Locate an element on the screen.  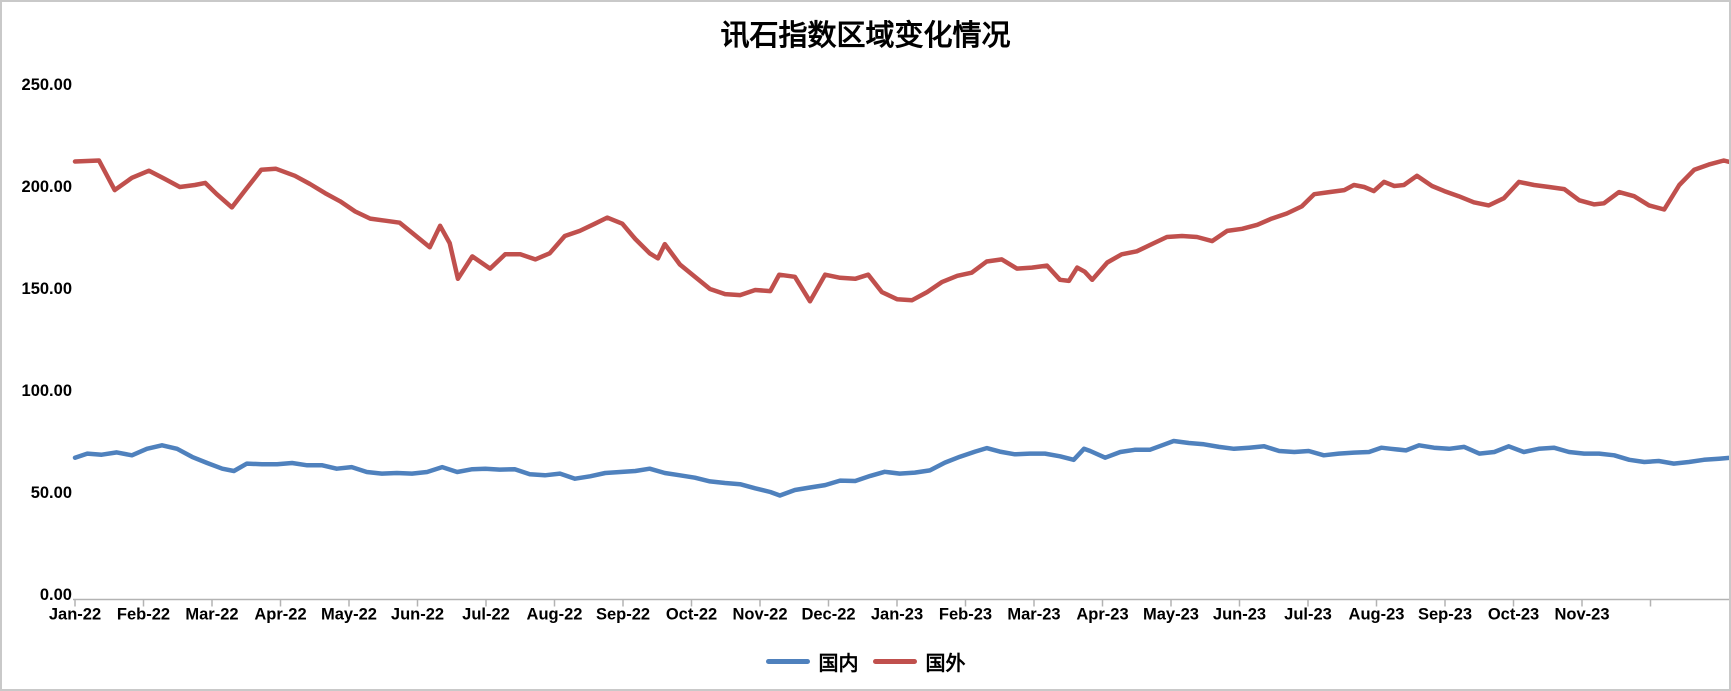
legend-marker-domestic-line is located at coordinates (787, 661).